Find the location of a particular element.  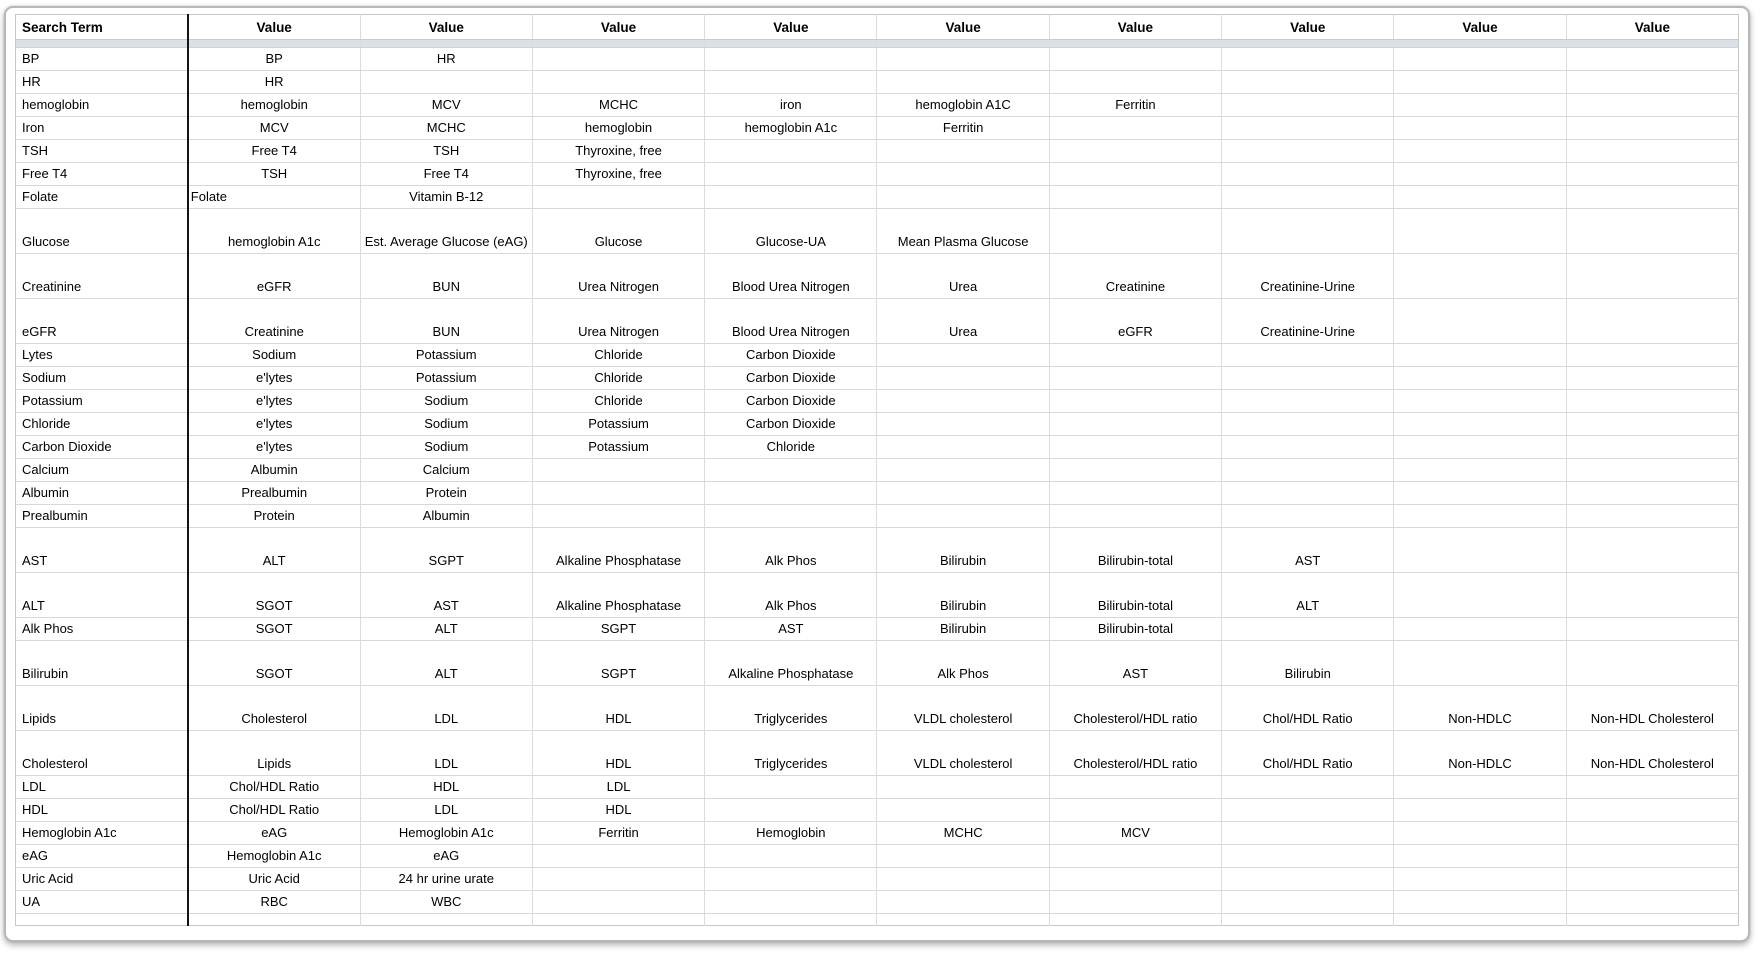

cell-value: MCV is located at coordinates (274, 128).